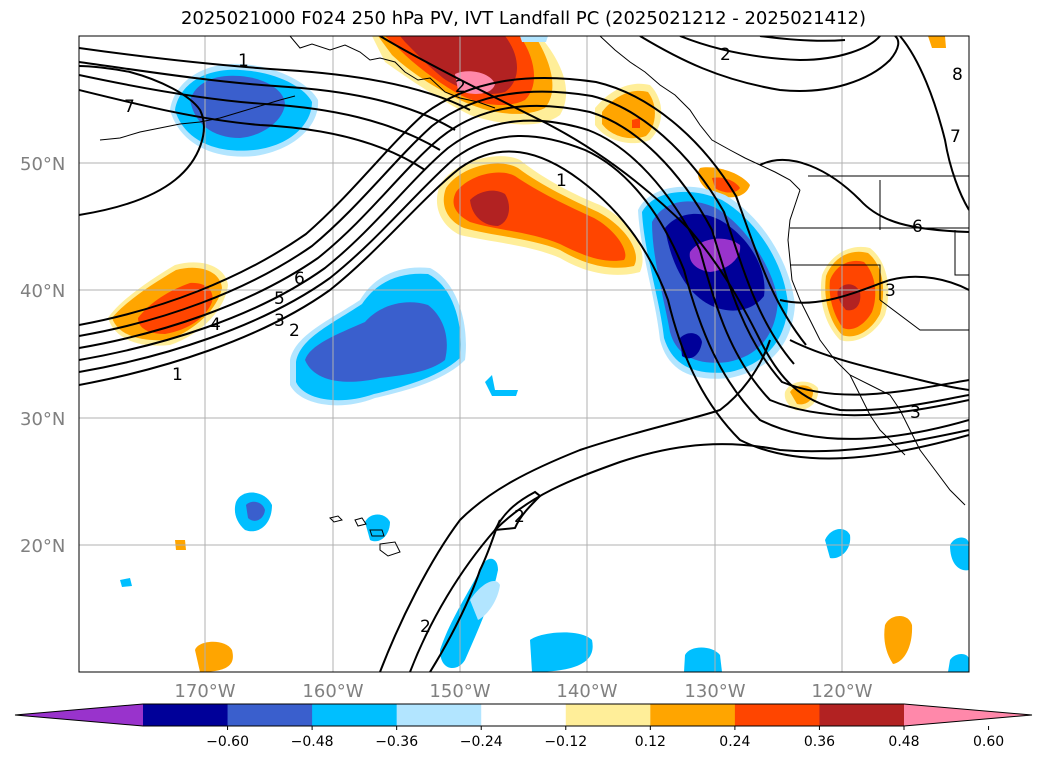 This screenshot has height=765, width=1047. What do you see at coordinates (903, 742) in the screenshot?
I see `colorbar-tick-label: 0.48` at bounding box center [903, 742].